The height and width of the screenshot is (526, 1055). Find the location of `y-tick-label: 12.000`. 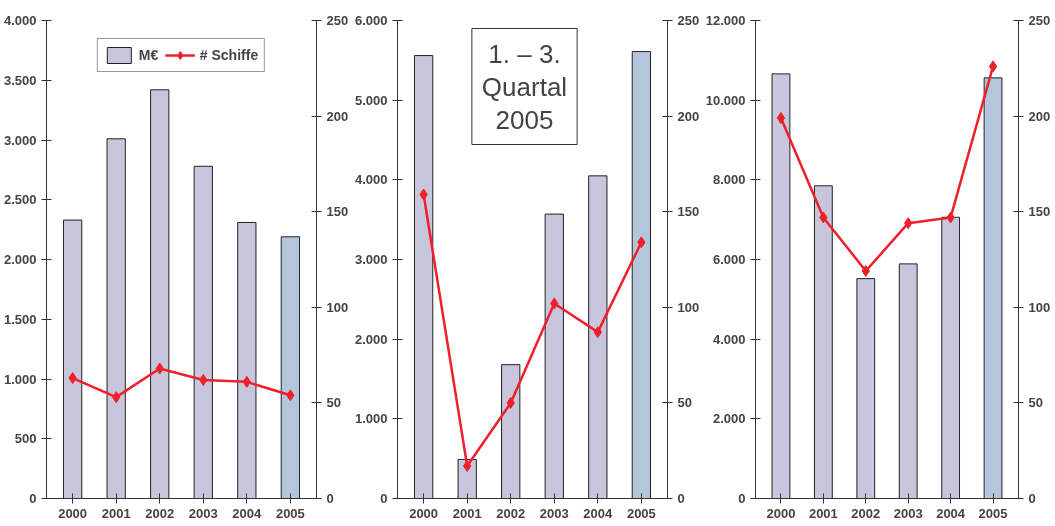

y-tick-label: 12.000 is located at coordinates (725, 20).